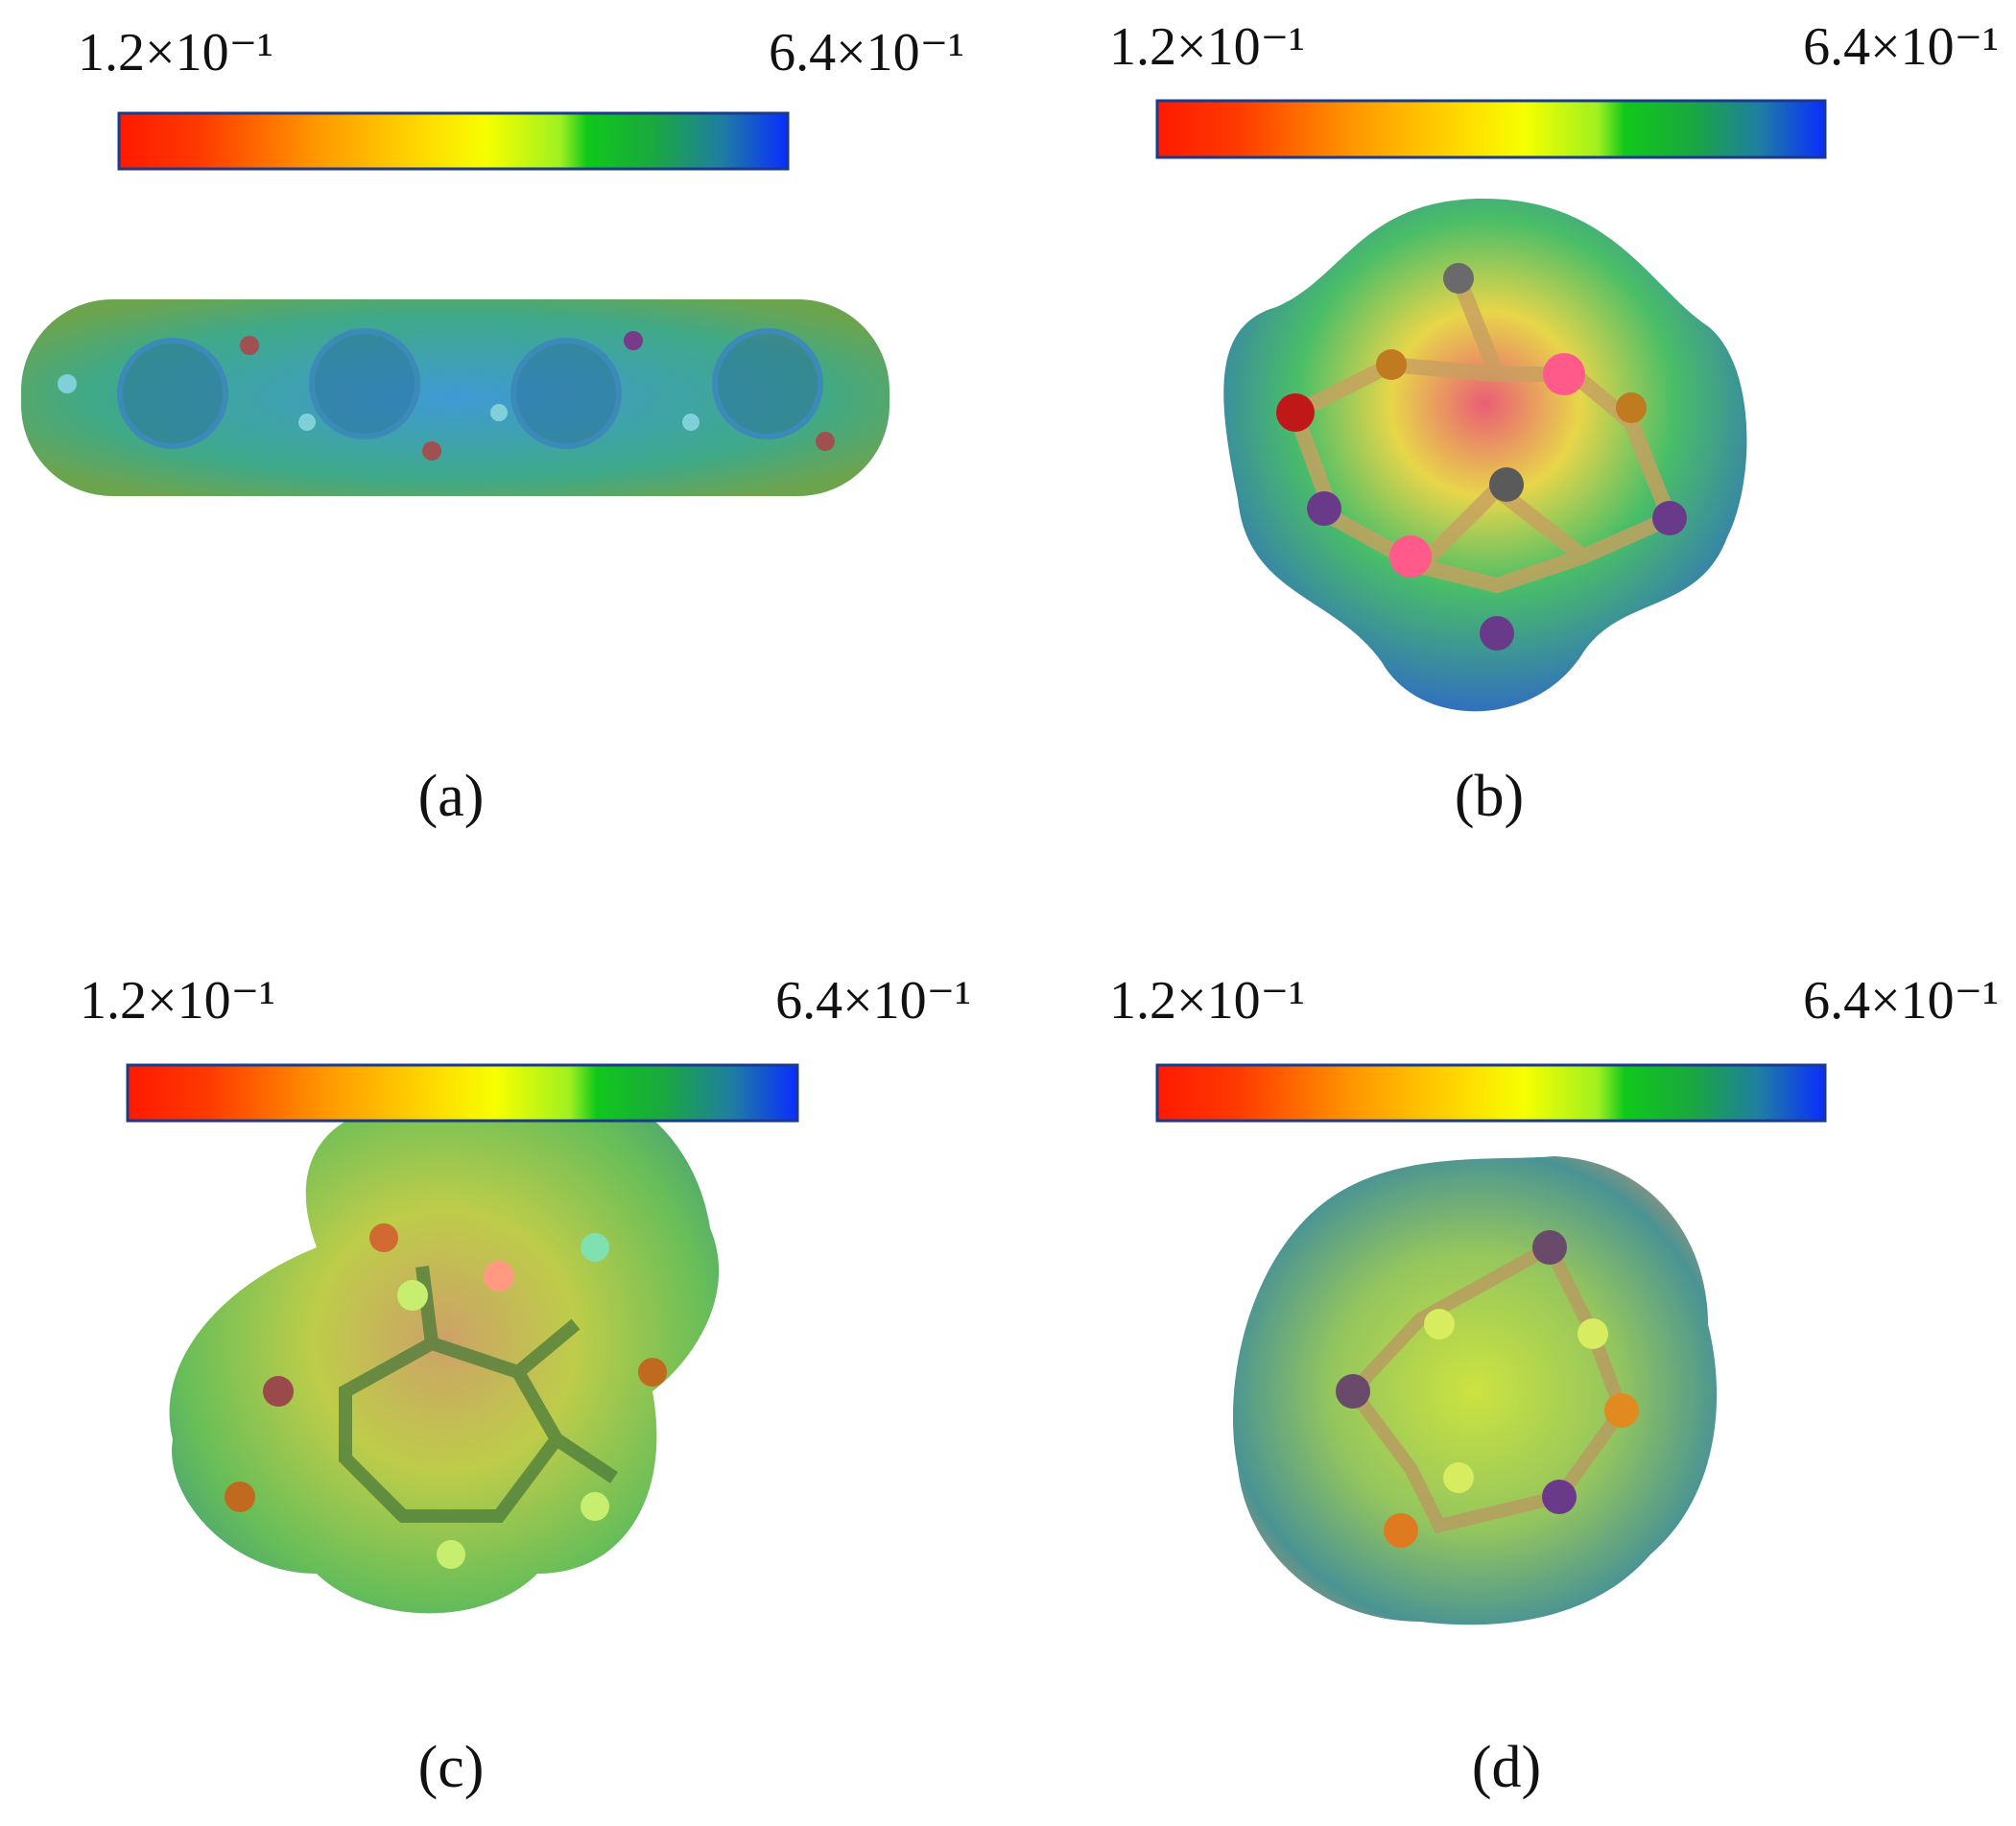  I want to click on panel-caption: (a), so click(451, 796).